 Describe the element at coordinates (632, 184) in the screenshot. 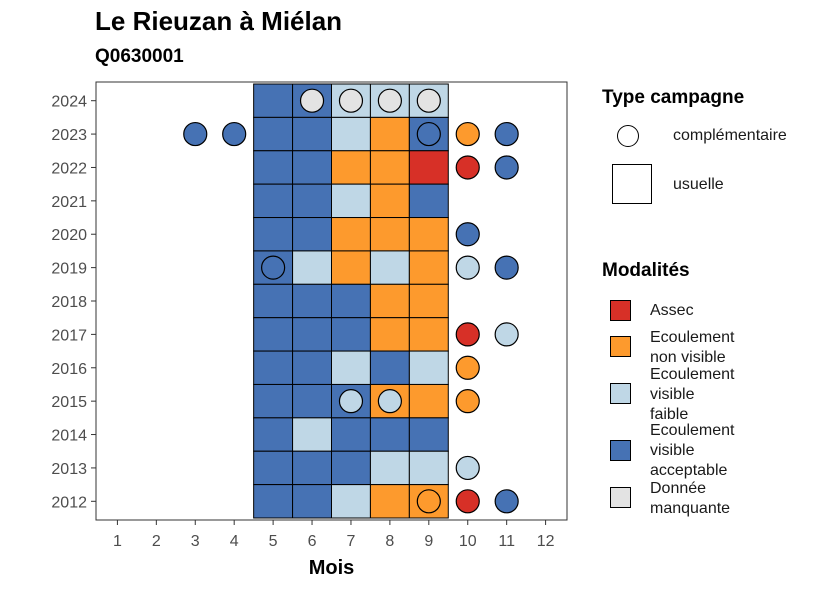

I see `square-marker-icon` at that location.